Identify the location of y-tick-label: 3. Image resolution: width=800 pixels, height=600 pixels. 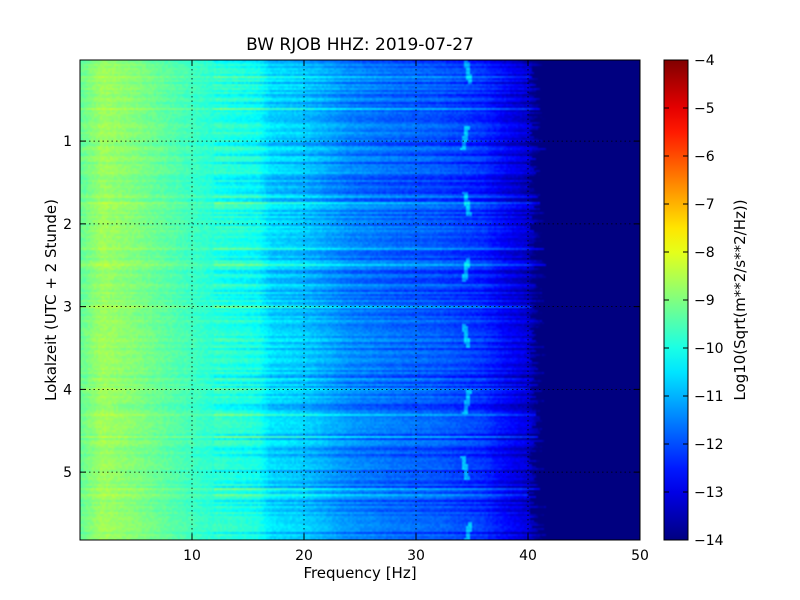
(67, 308).